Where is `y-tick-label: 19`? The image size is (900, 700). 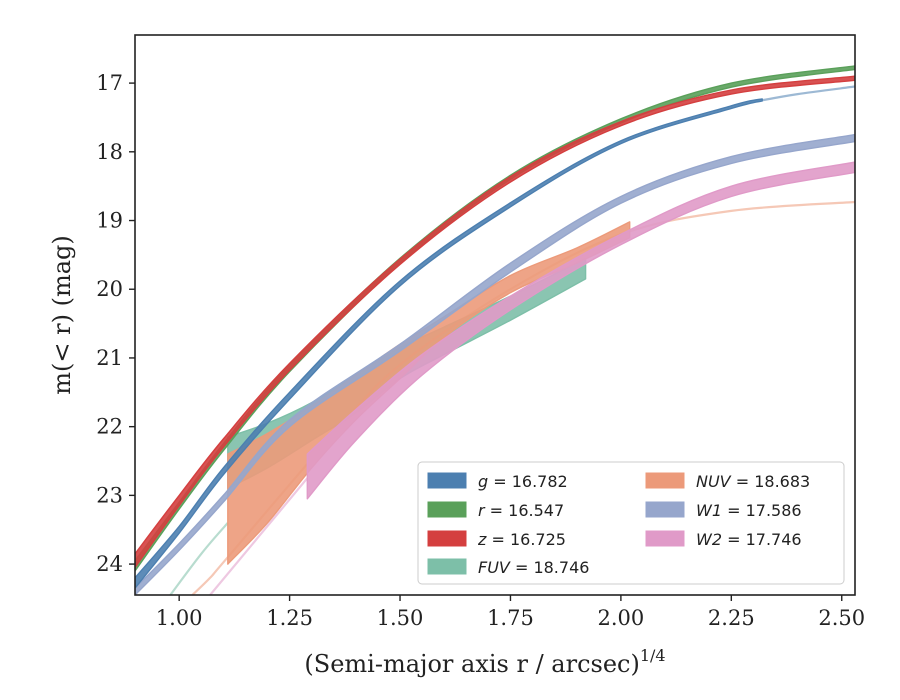
y-tick-label: 19 is located at coordinates (109, 221).